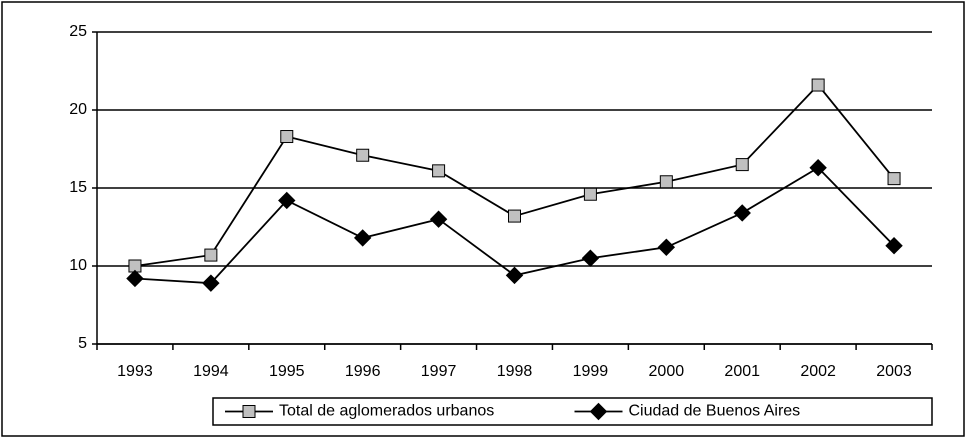  I want to click on x-tick-label: 2001, so click(742, 371).